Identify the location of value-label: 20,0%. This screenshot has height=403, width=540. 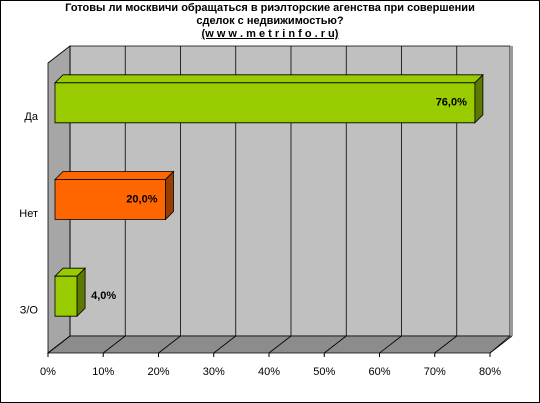
(141, 199).